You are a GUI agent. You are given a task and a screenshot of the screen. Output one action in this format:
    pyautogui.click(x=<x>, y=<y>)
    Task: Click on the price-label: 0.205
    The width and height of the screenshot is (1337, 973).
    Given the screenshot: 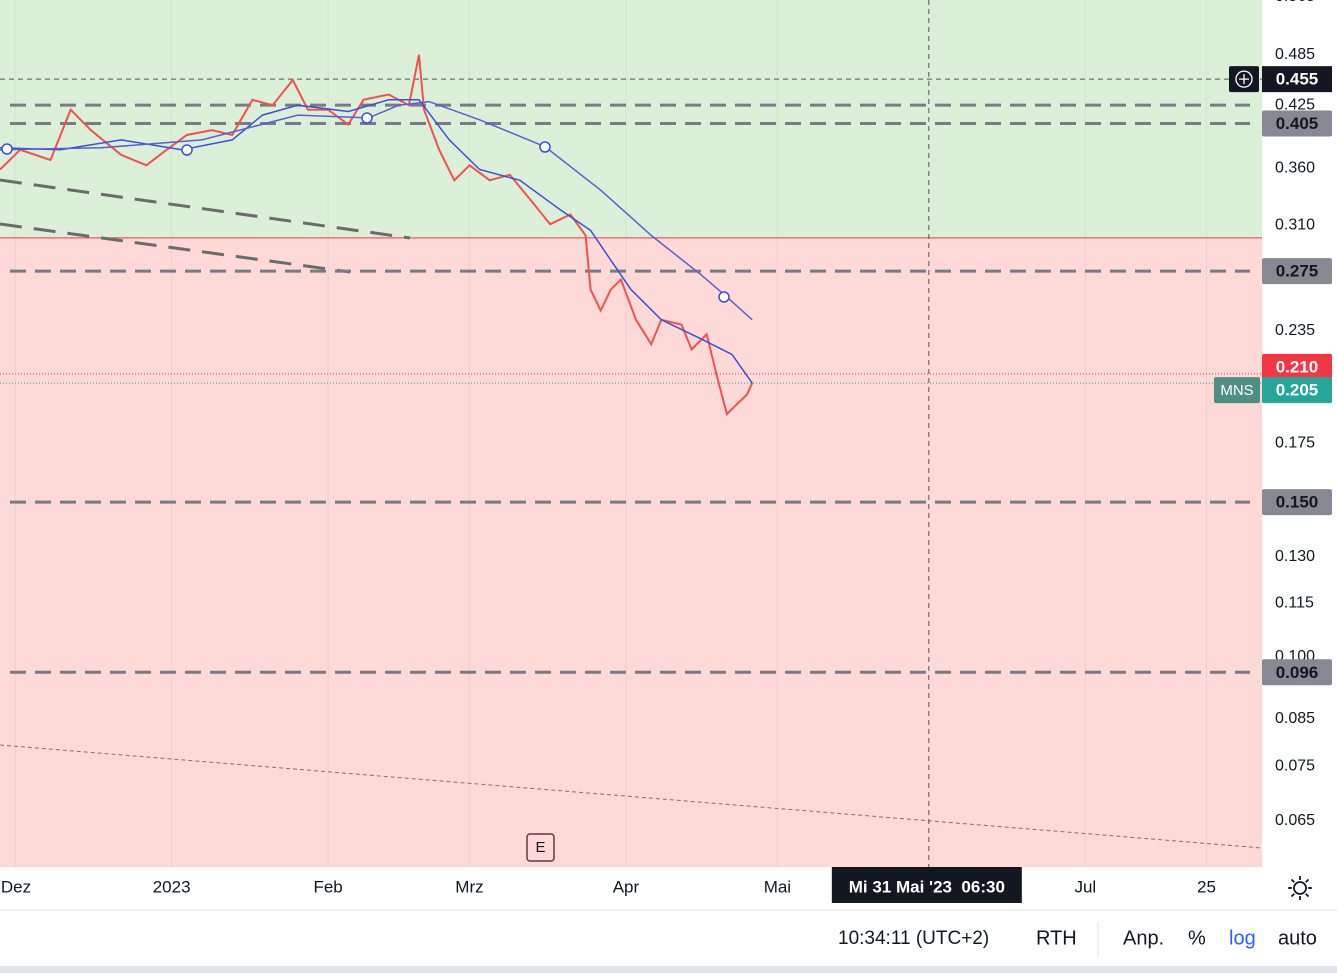 What is the action you would take?
    pyautogui.click(x=1297, y=390)
    